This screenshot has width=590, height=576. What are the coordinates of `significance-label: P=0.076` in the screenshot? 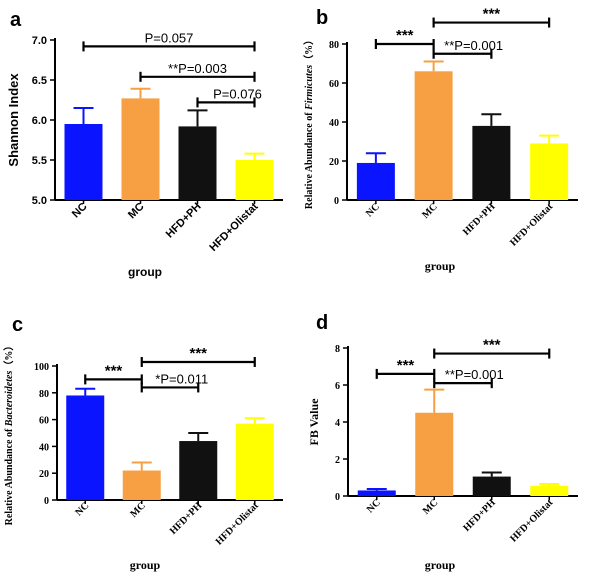 It's located at (237, 93).